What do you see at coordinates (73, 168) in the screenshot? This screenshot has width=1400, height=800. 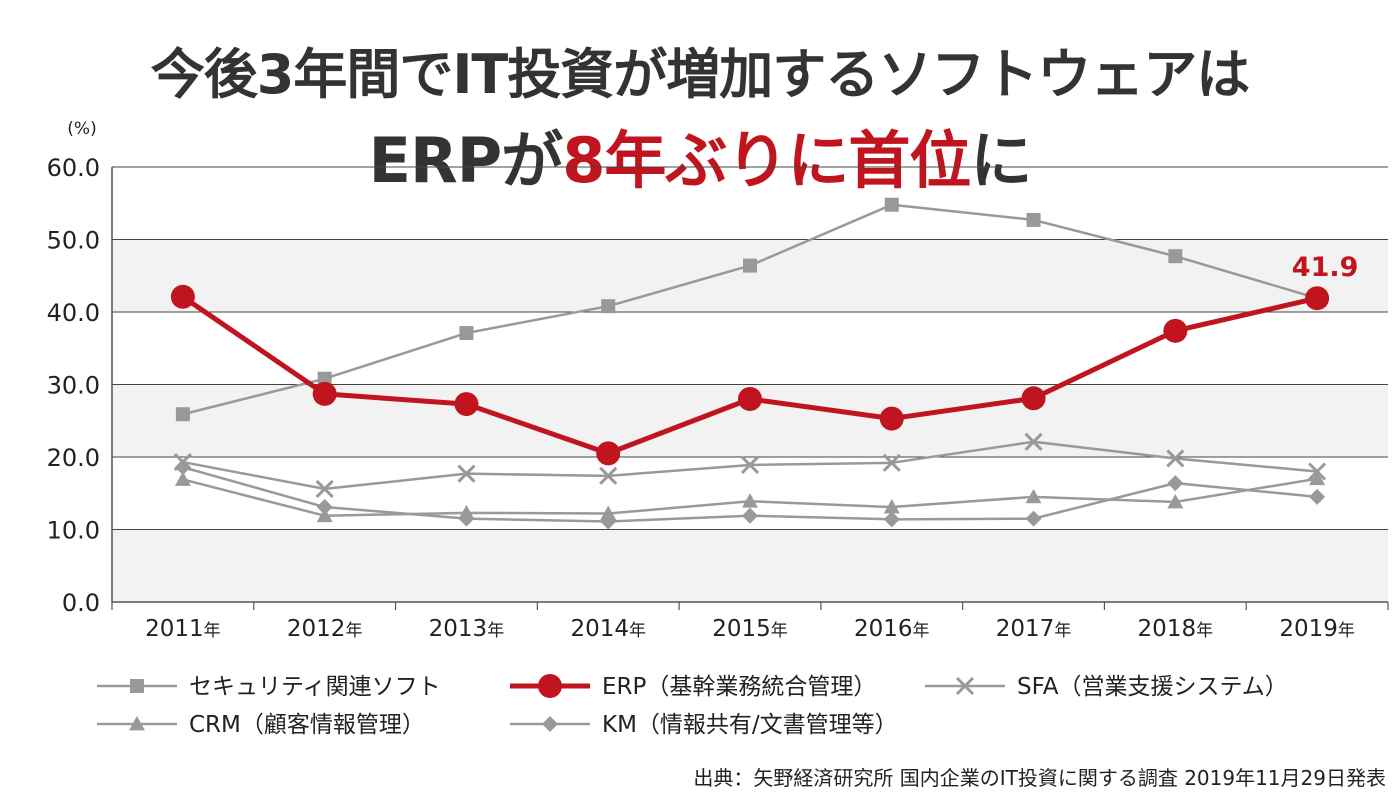 I see `y-tick-label: 60.0` at bounding box center [73, 168].